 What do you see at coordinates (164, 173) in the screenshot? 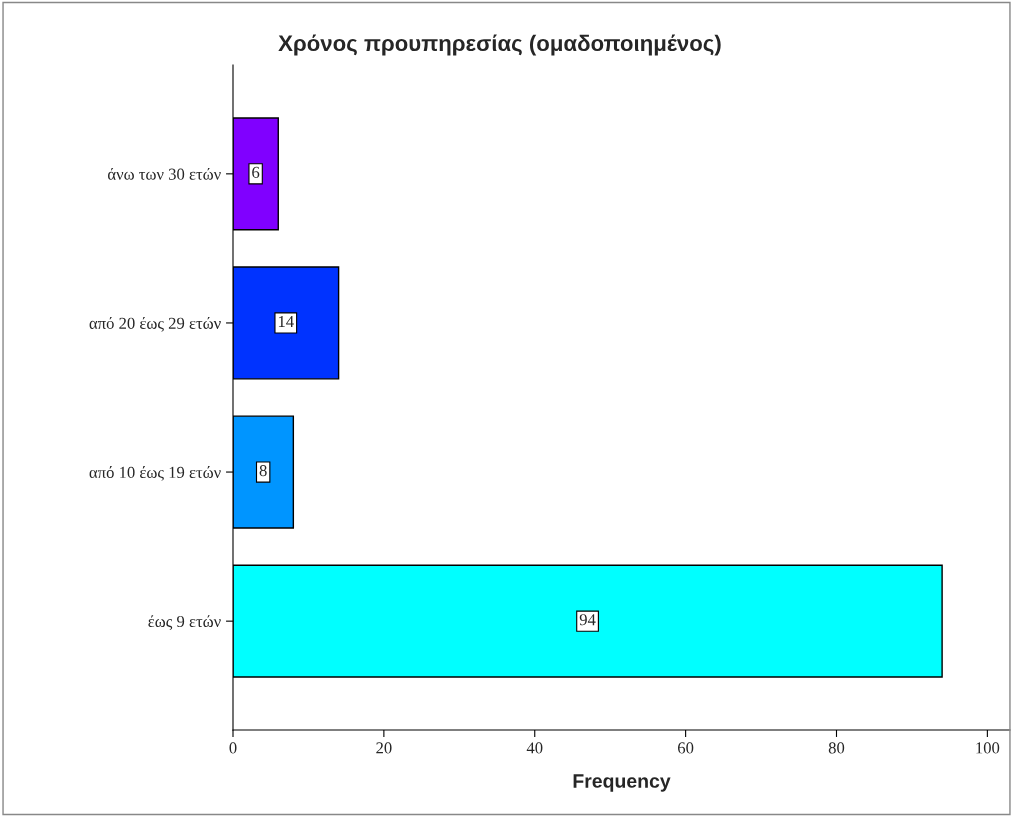
I see `y-tick-label: άνω των 30 ετών` at bounding box center [164, 173].